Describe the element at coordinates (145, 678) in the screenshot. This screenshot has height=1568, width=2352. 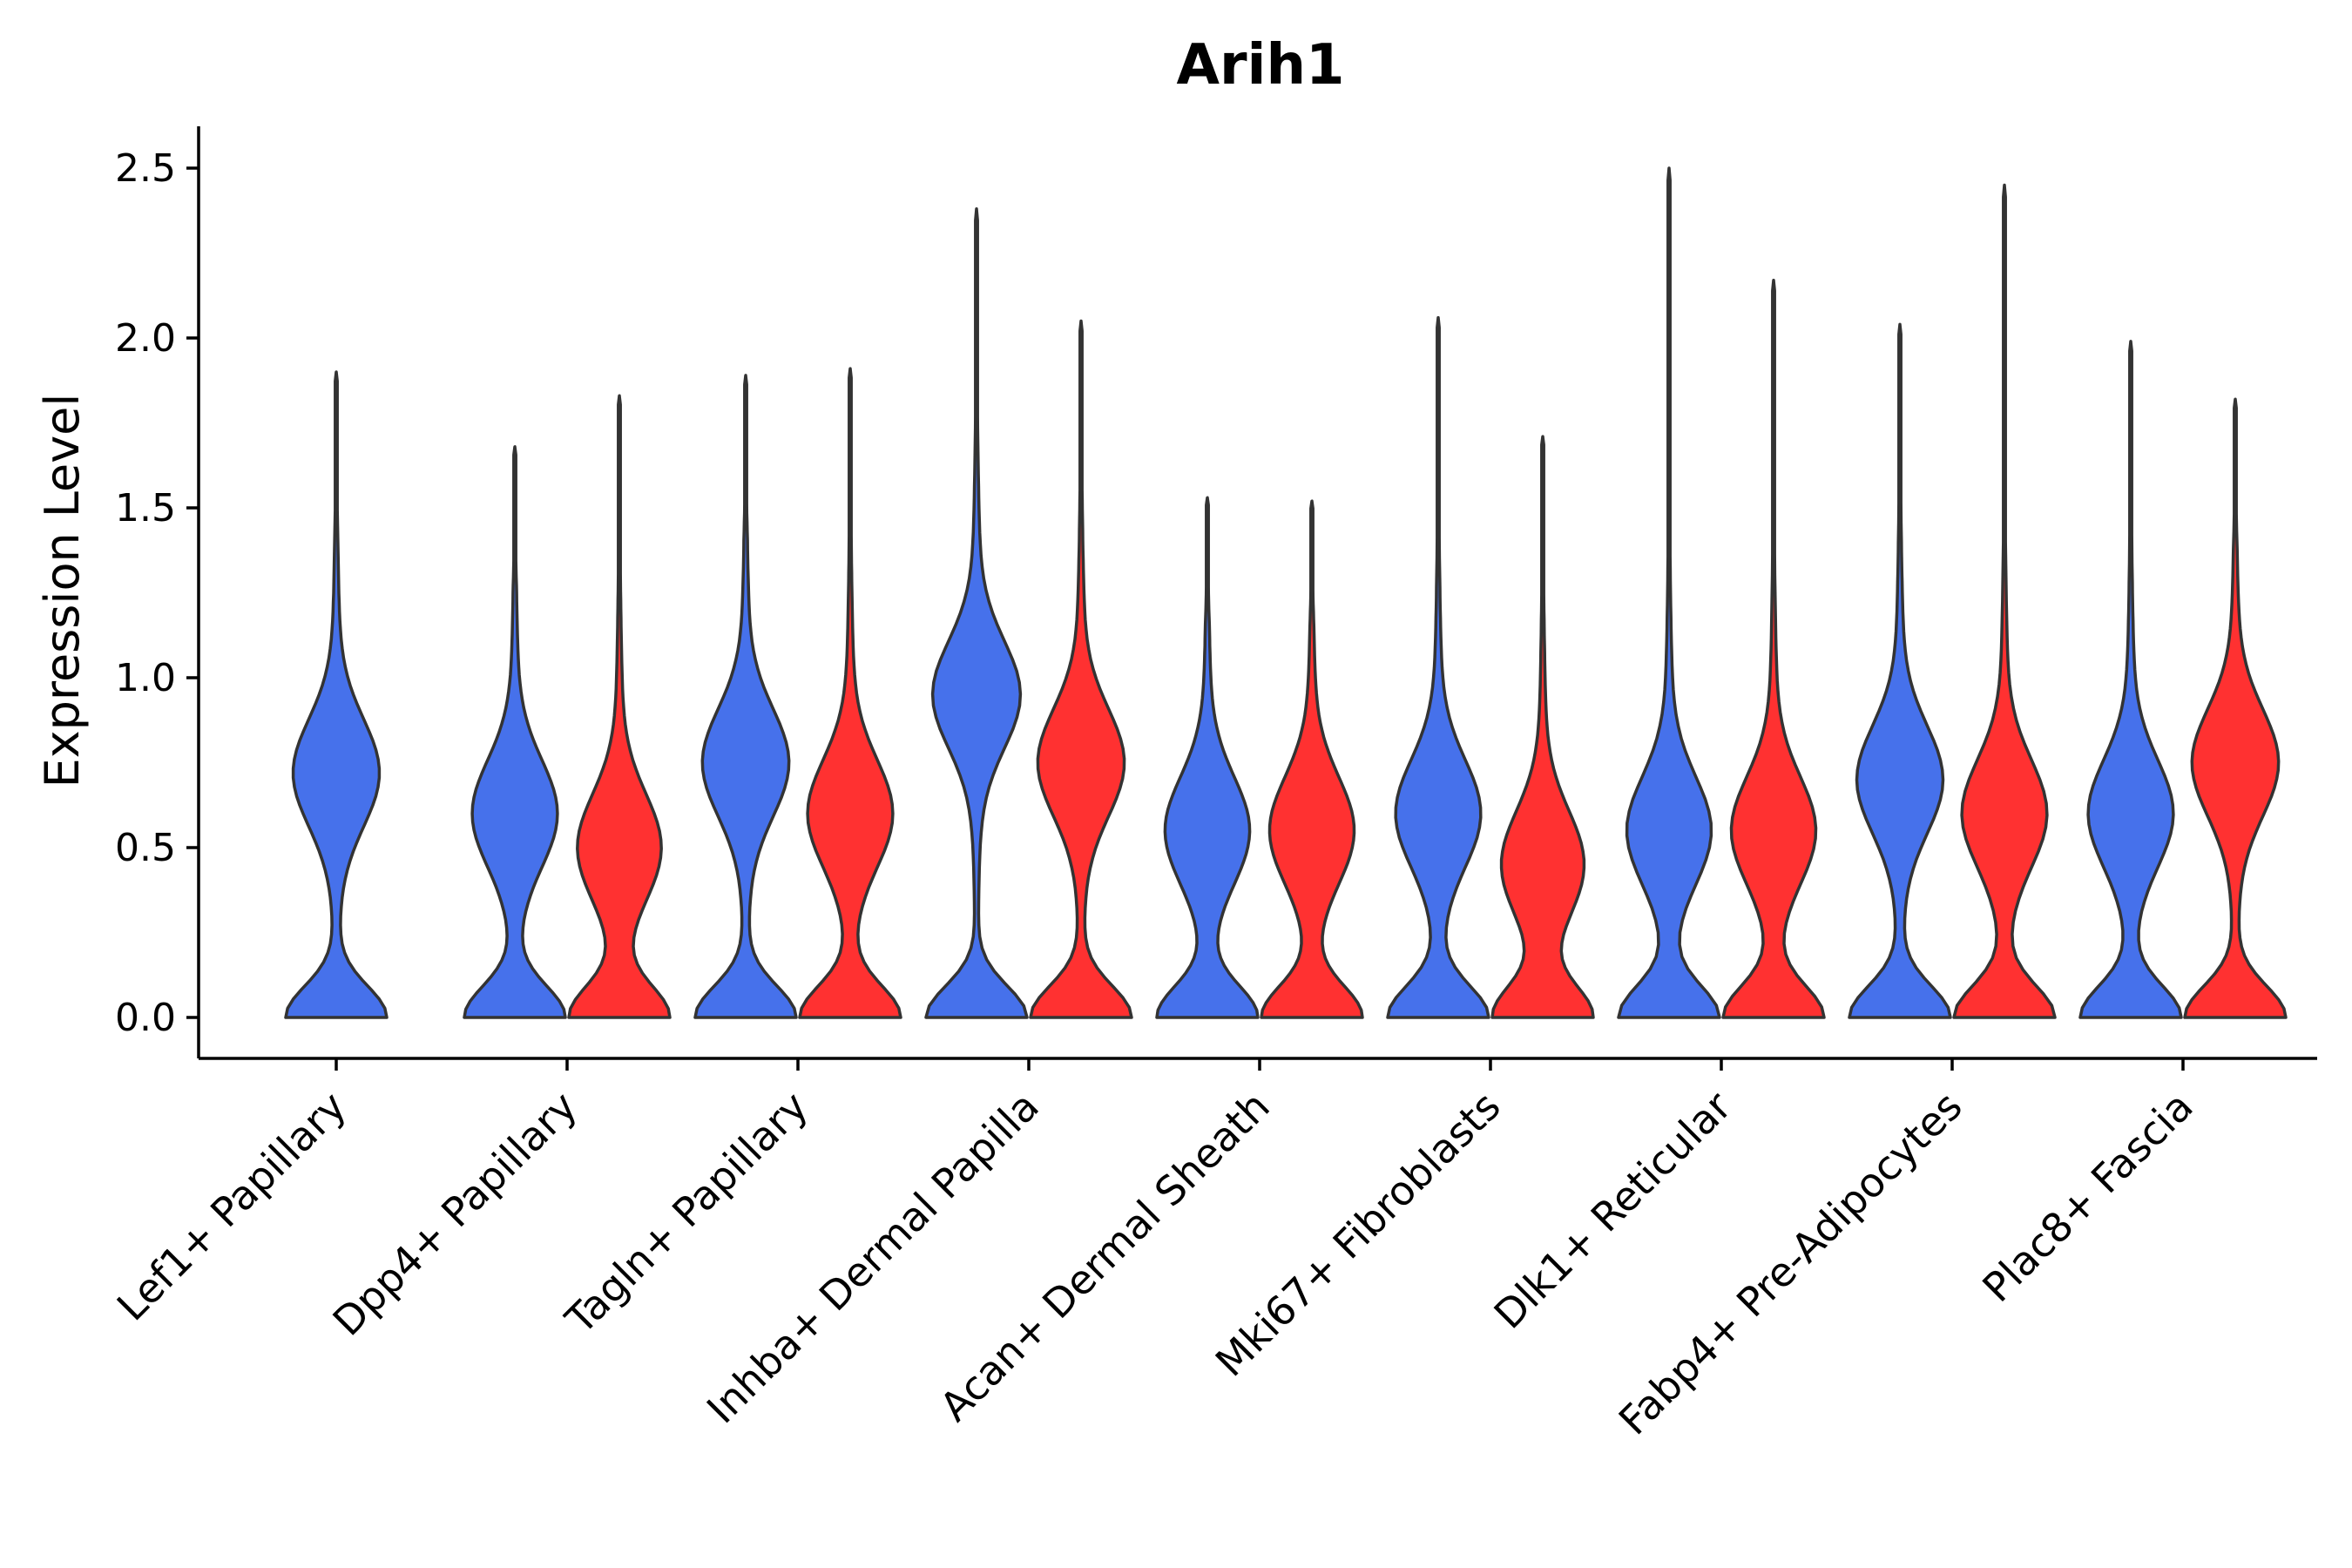
I see `y-tick-label: 1.0` at that location.